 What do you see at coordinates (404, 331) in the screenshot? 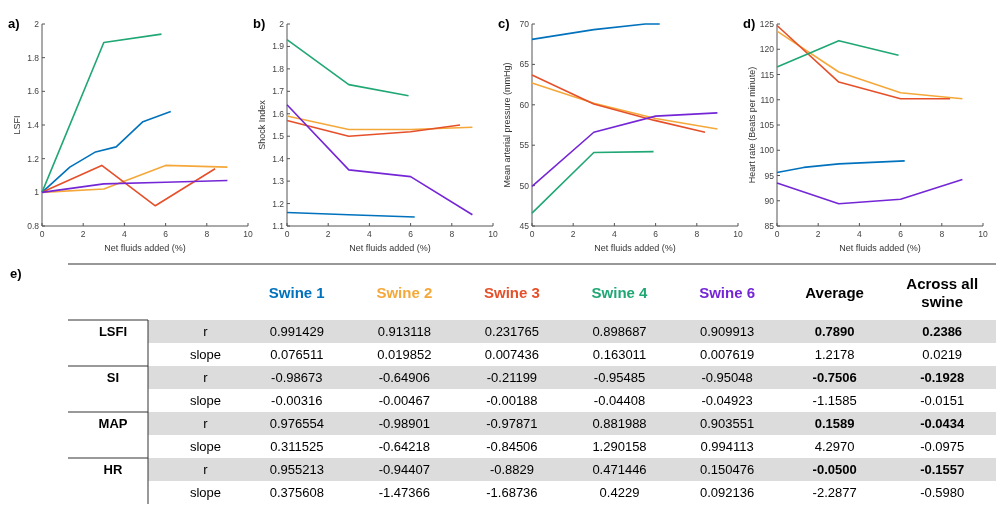
I see `text: 0.913118` at bounding box center [404, 331].